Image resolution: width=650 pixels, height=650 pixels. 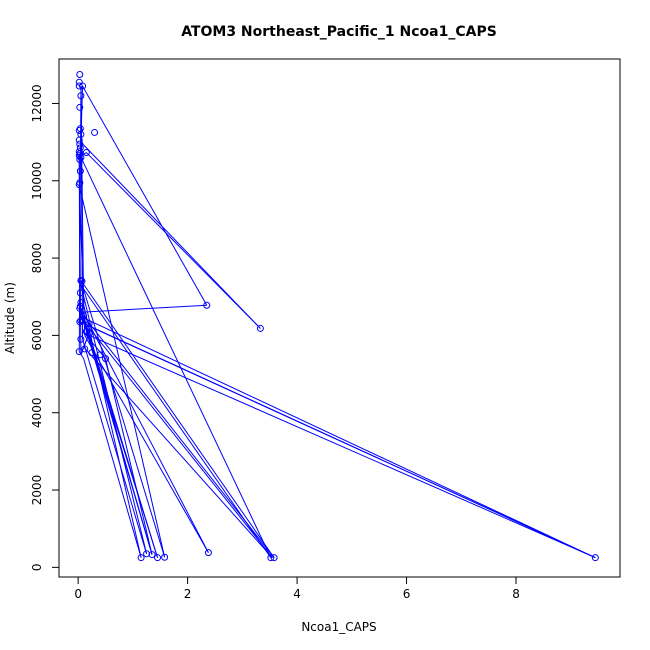 What do you see at coordinates (37, 335) in the screenshot?
I see `y-tick-label: 6000` at bounding box center [37, 335].